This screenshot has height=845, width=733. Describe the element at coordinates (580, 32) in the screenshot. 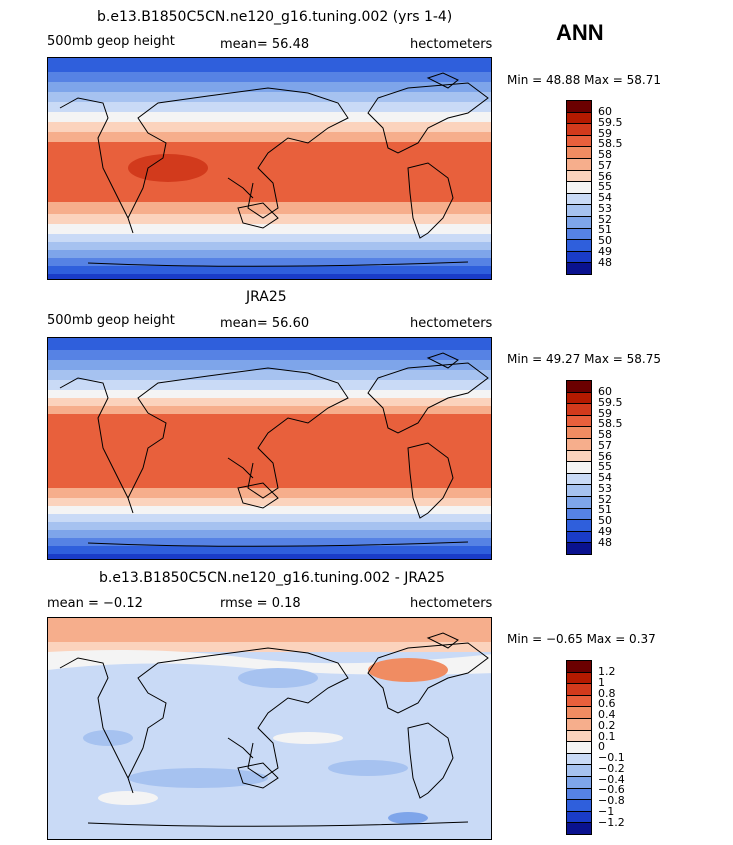

I see `season-label: ANN` at that location.